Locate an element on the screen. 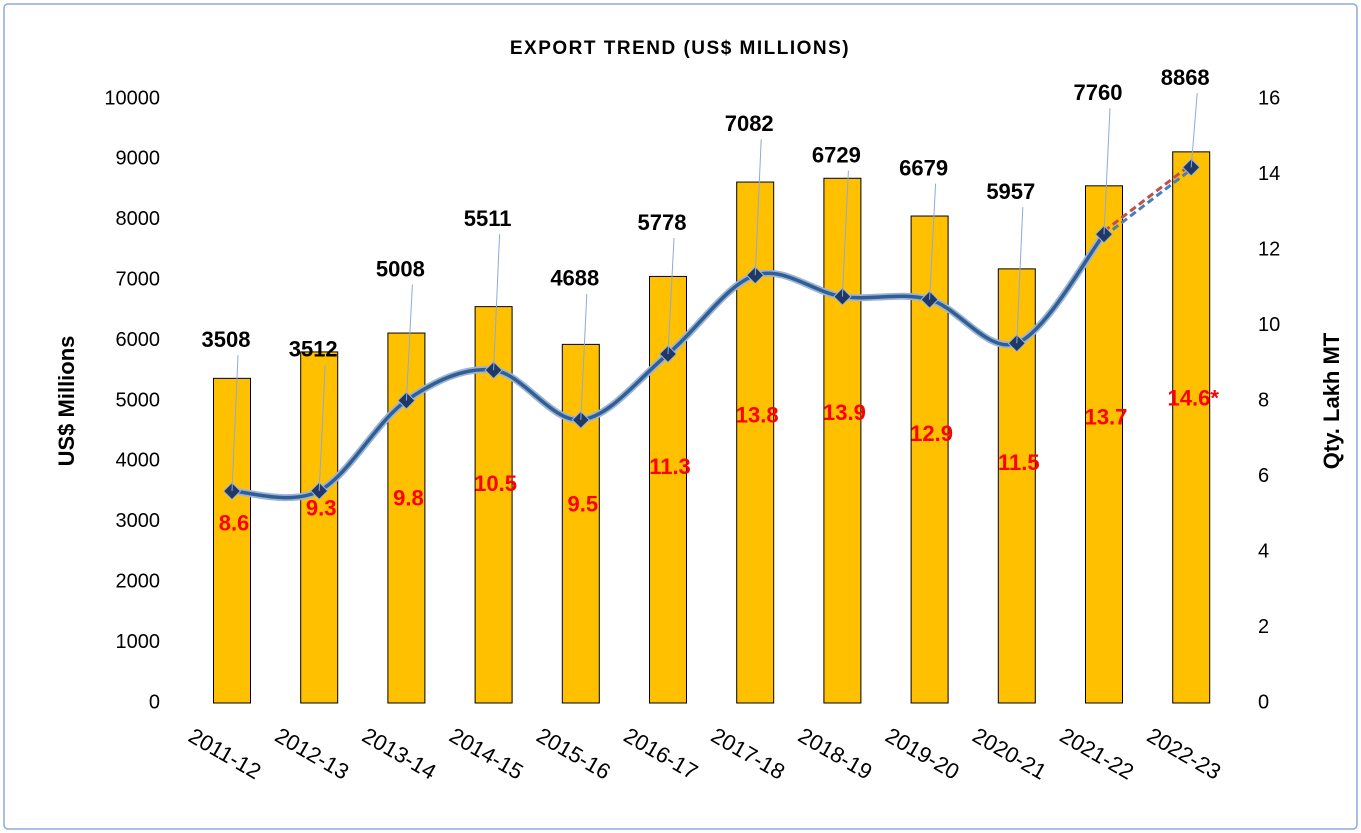  y2-tick-label: 2 is located at coordinates (1263, 627).